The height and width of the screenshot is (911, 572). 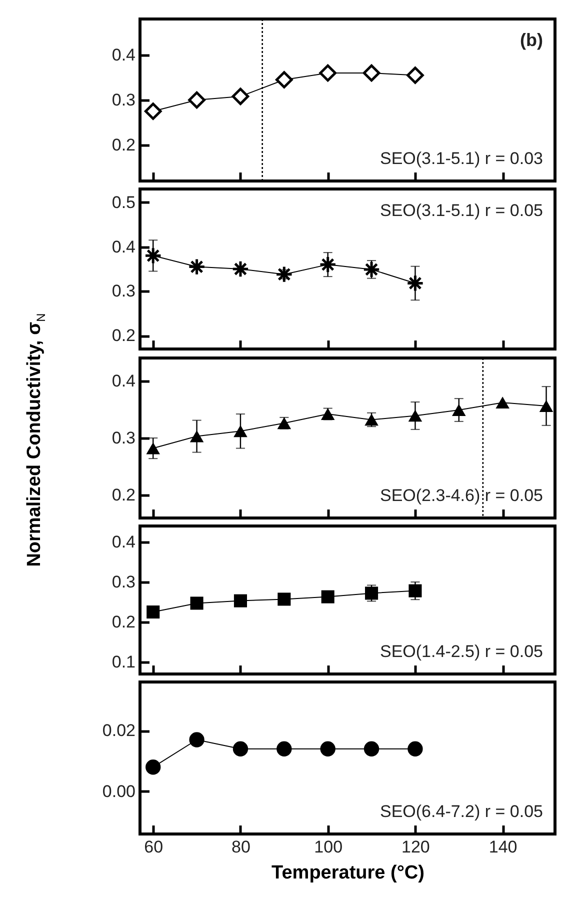 I want to click on annotation: (b), so click(x=532, y=40).